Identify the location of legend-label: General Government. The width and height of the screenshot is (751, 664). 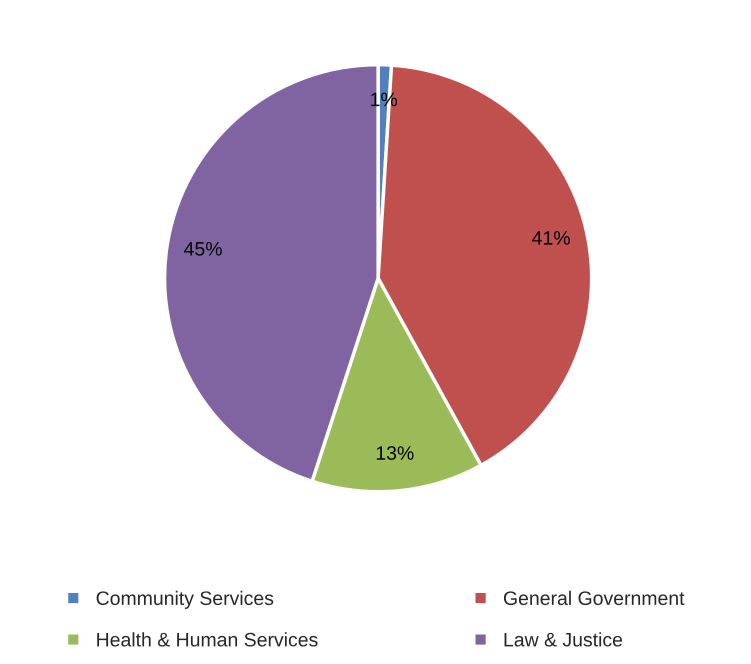
(594, 598).